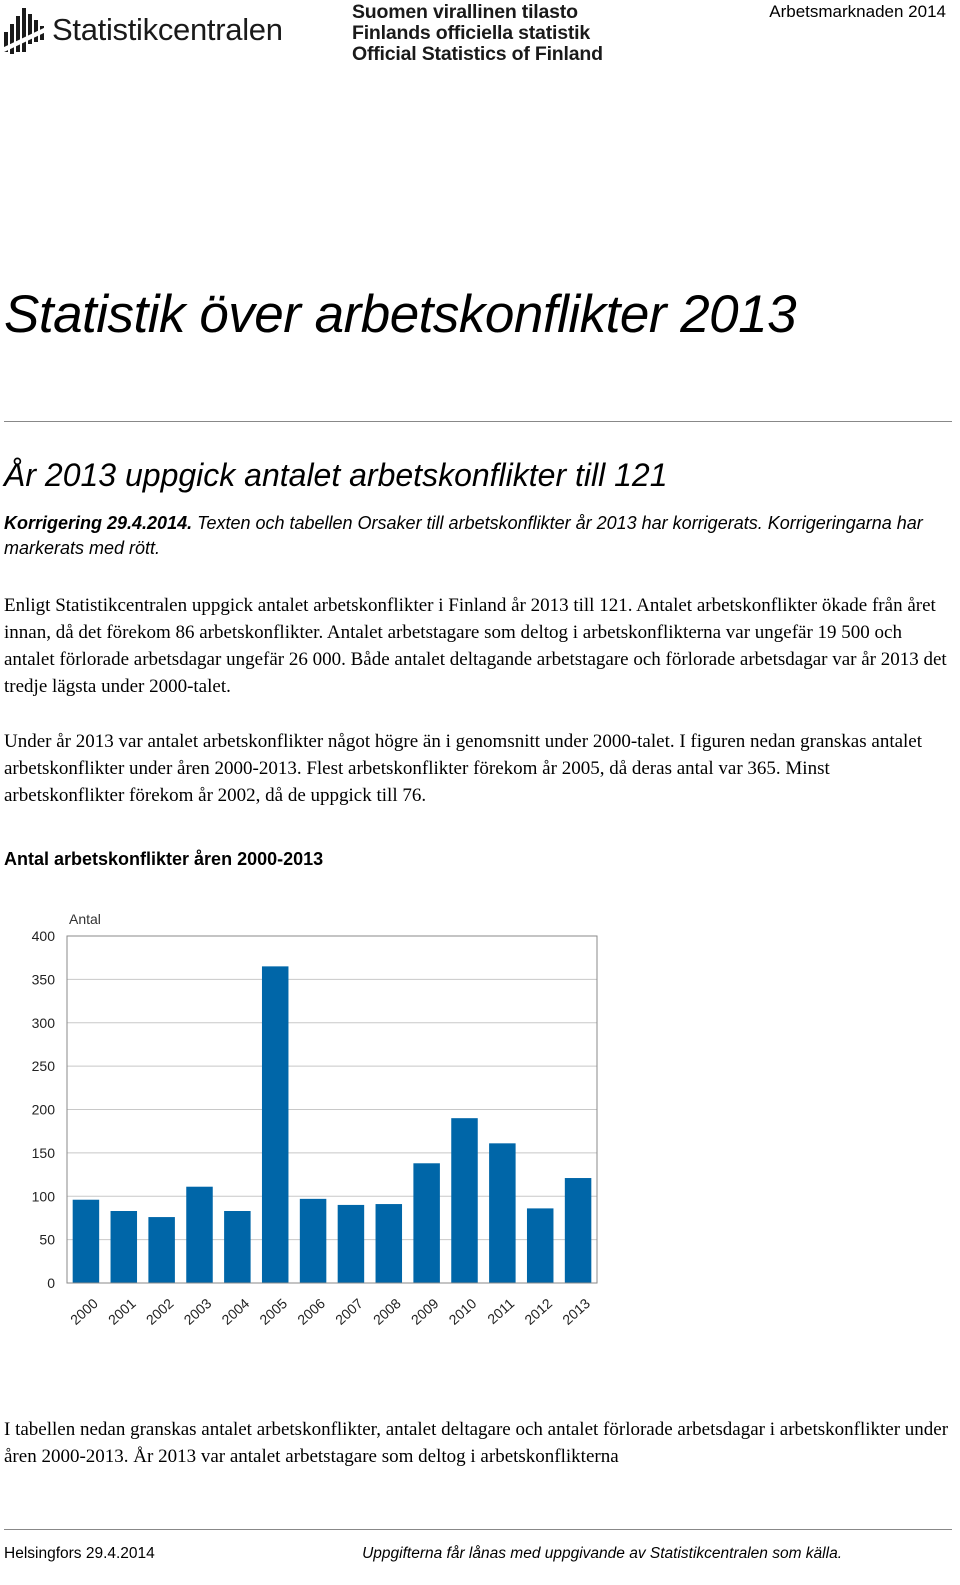 Image resolution: width=960 pixels, height=1585 pixels. Describe the element at coordinates (122, 1311) in the screenshot. I see `x-tick-label-2001: 2001` at that location.